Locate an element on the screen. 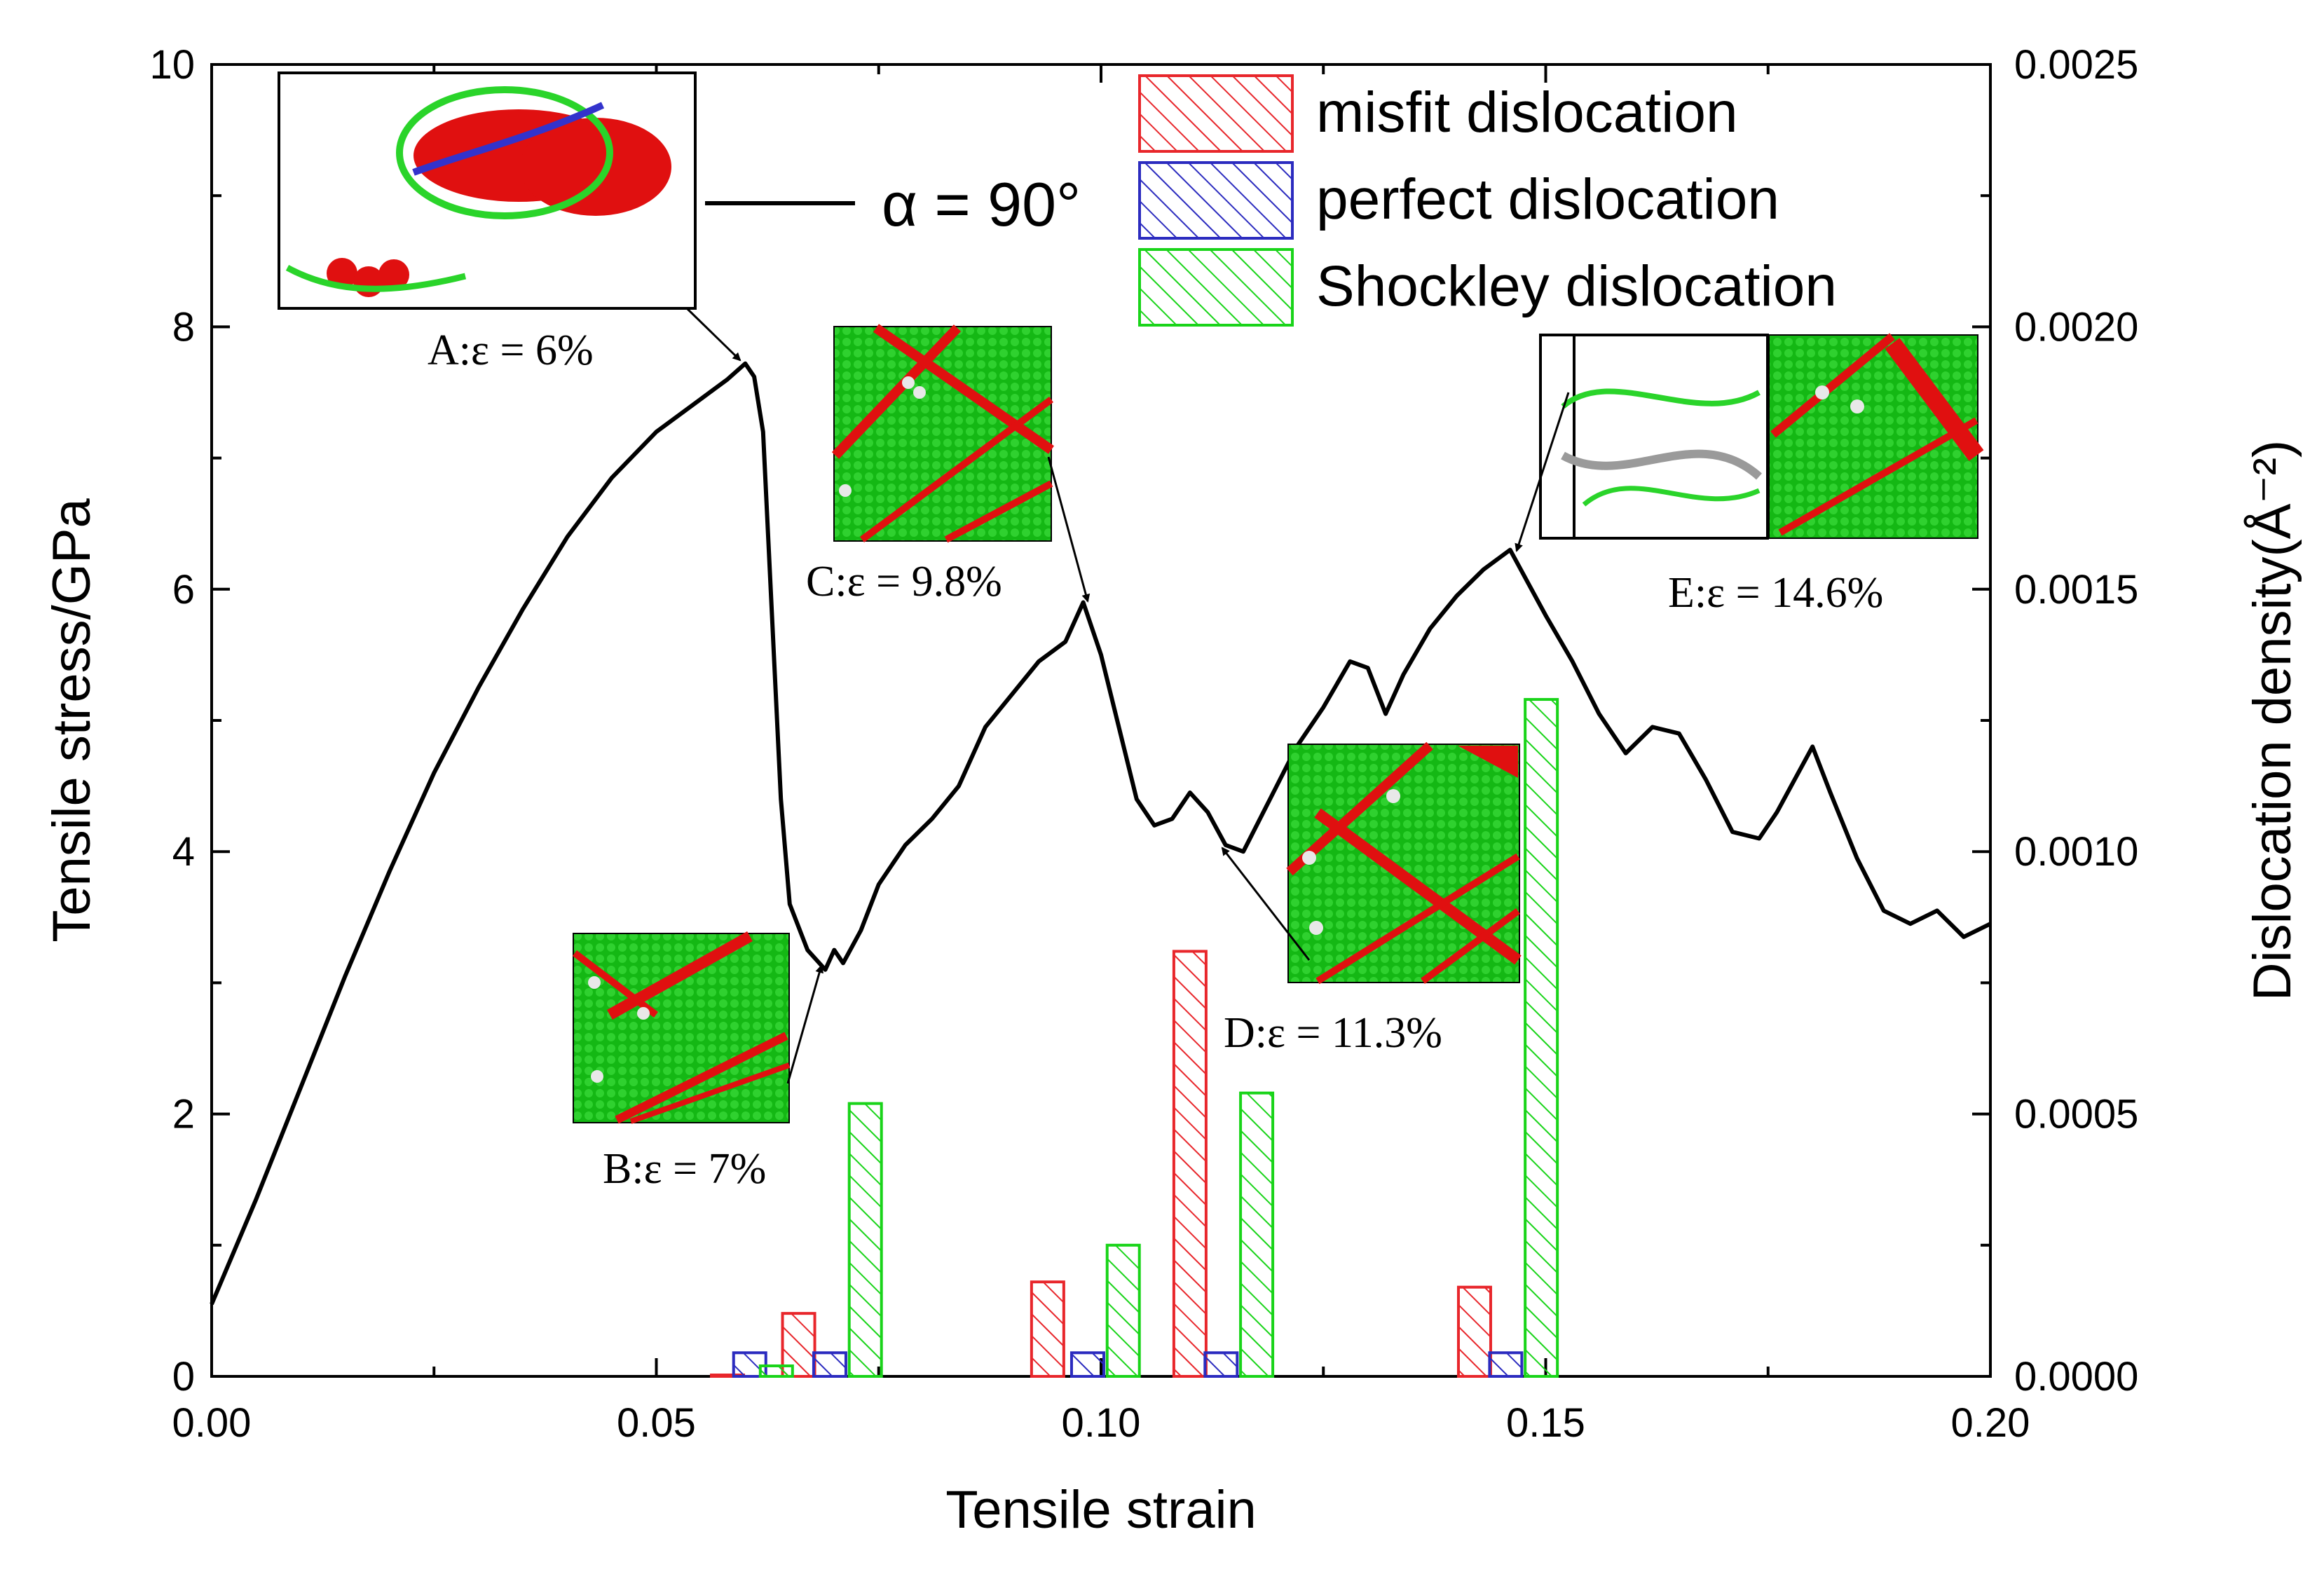 Image resolution: width=2324 pixels, height=1581 pixels. x-tick-label: 0.10 is located at coordinates (1101, 1423).